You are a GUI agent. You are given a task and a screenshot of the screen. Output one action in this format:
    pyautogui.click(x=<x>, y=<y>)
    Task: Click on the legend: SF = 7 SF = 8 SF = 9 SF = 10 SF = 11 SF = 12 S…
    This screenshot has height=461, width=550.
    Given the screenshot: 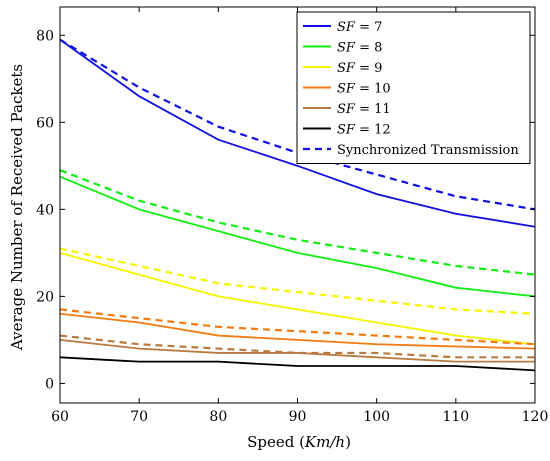 What is the action you would take?
    pyautogui.click(x=413, y=87)
    